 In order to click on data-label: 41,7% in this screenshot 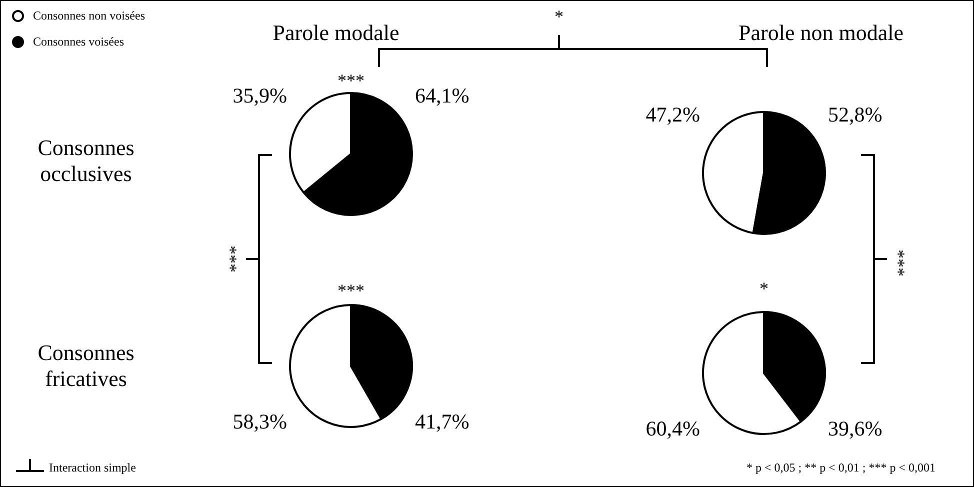, I will do `click(442, 422)`.